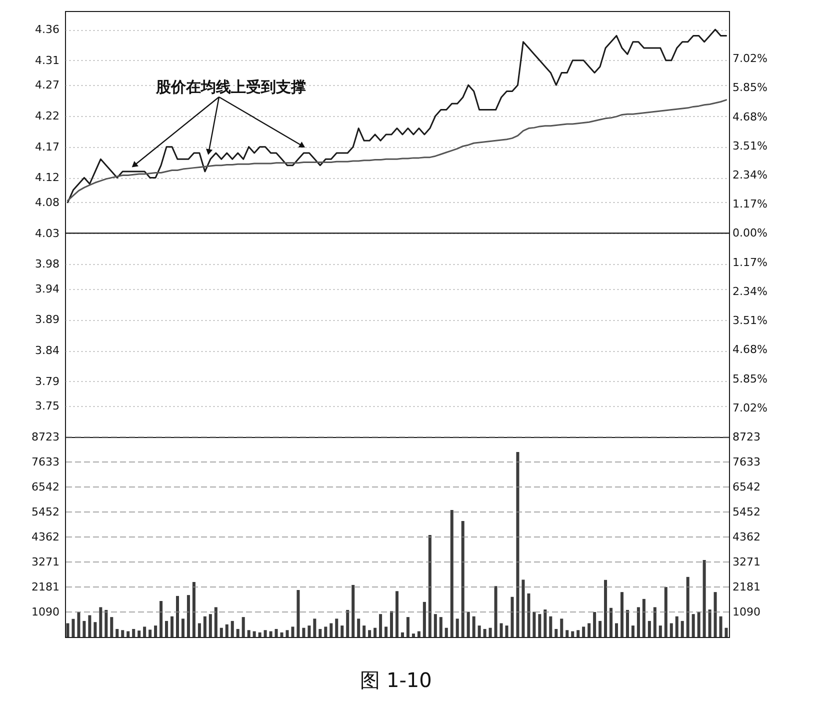 This screenshot has height=702, width=824. I want to click on y-tick-label: 4.31, so click(47, 60).